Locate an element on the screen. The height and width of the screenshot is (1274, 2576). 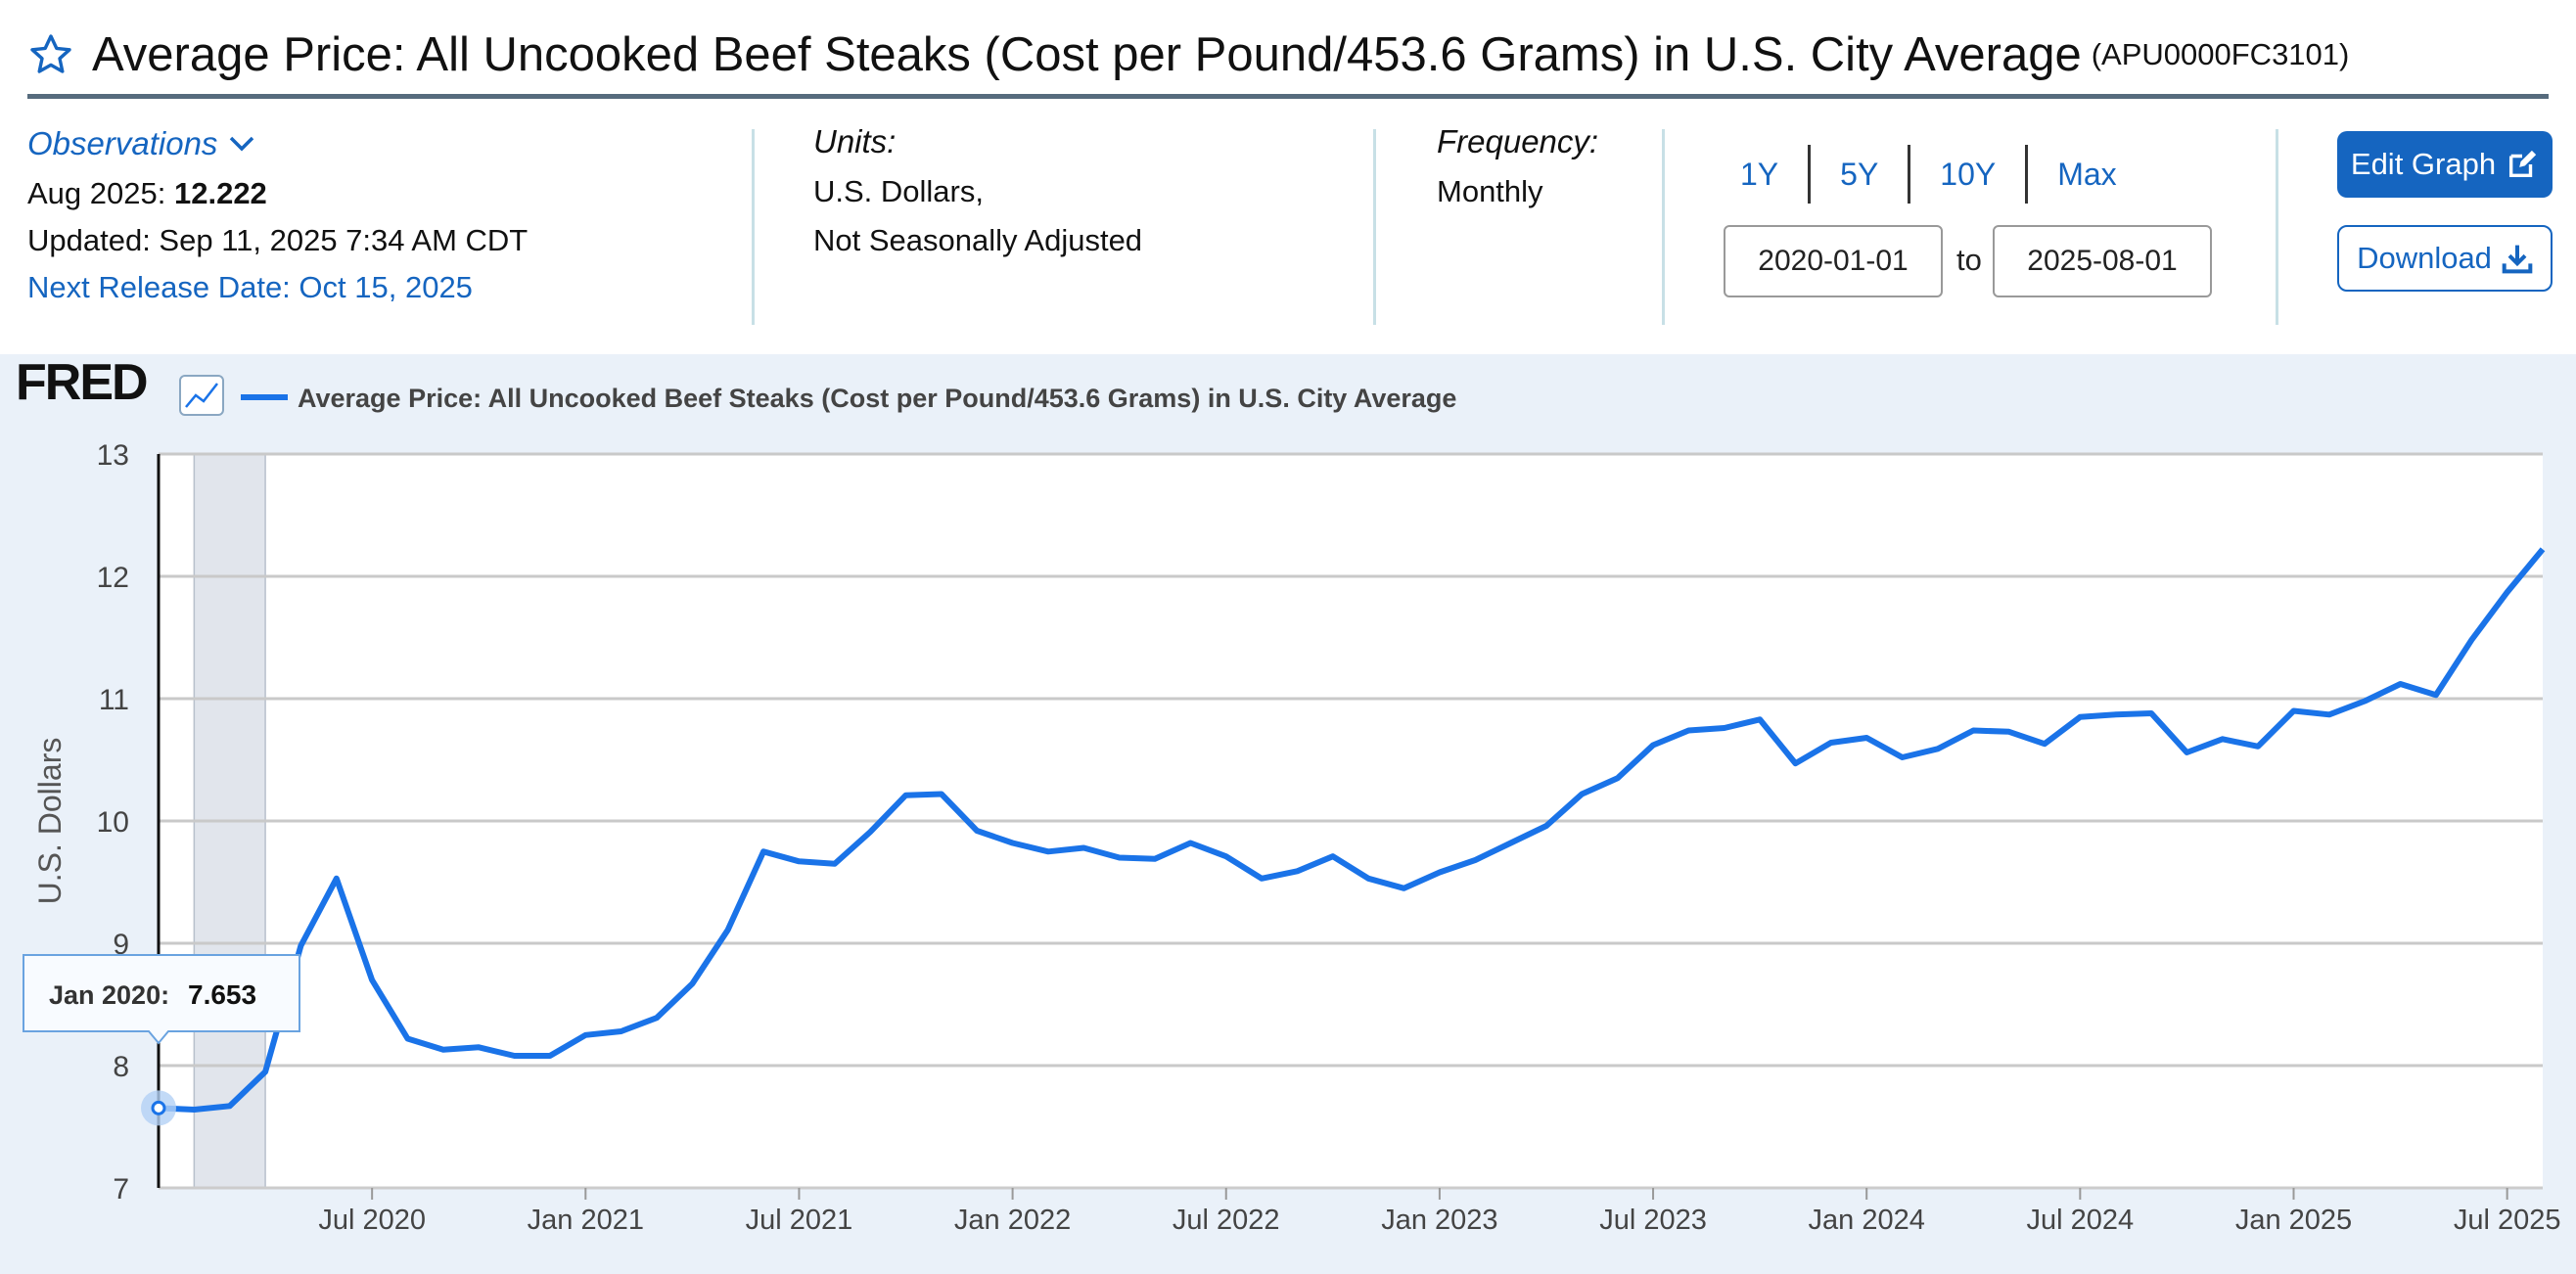
range-max-button: Max is located at coordinates (2087, 174).